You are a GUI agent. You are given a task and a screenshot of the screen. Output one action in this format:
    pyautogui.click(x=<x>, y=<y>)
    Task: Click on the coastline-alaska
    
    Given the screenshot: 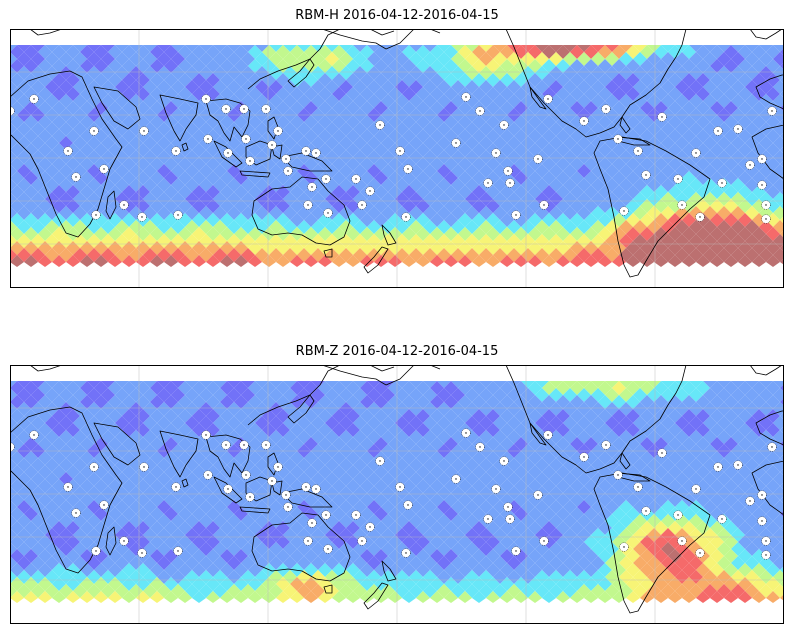 What is the action you would take?
    pyautogui.click(x=368, y=375)
    